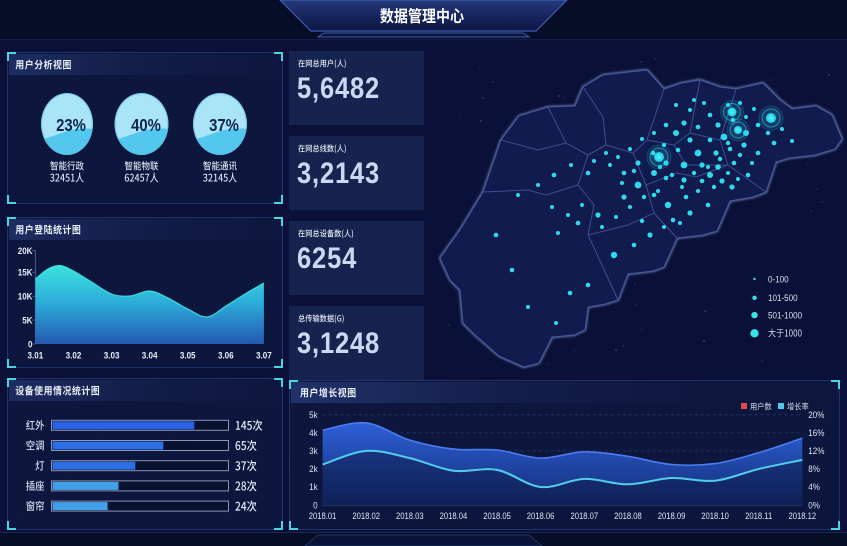 The image size is (847, 546). Describe the element at coordinates (584, 515) in the screenshot. I see `svg-text: 2018.07` at that location.